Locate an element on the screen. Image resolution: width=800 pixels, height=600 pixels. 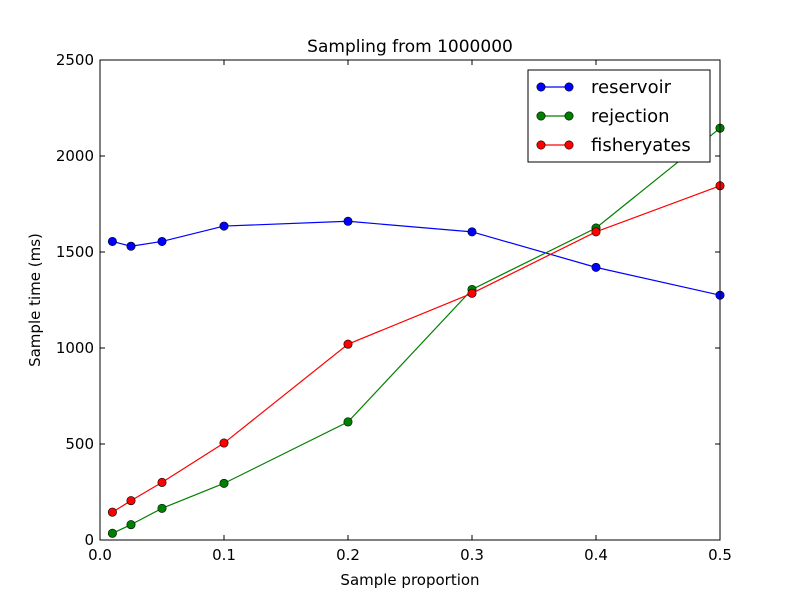
series-reservoir is located at coordinates (416, 258).